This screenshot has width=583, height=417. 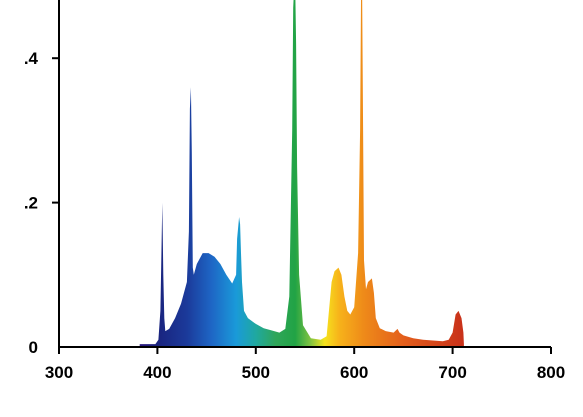 What do you see at coordinates (31, 58) in the screenshot?
I see `y-tick-label-2: .4` at bounding box center [31, 58].